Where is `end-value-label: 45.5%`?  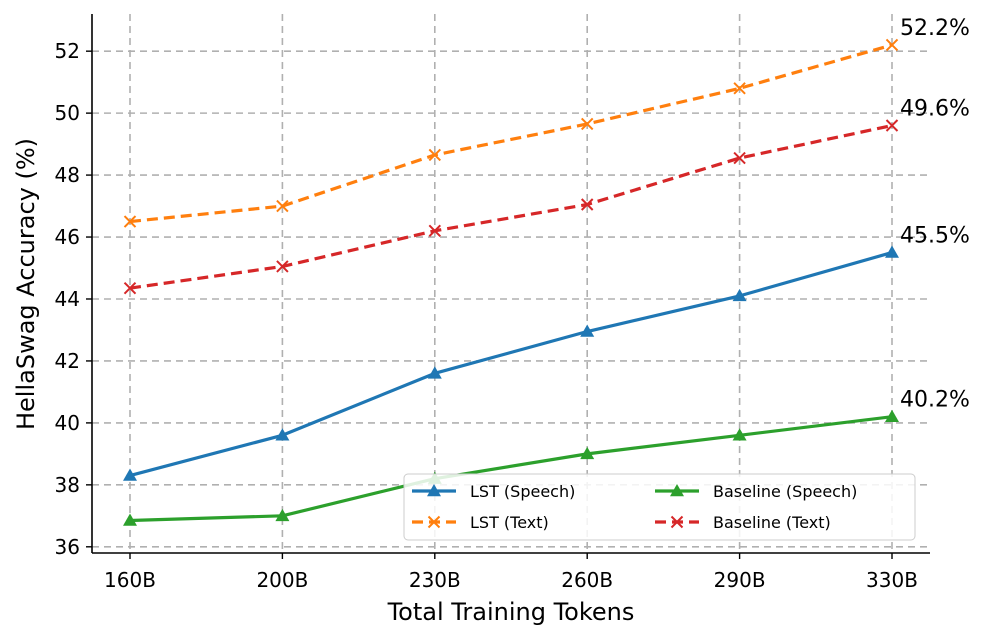
end-value-label: 45.5% is located at coordinates (935, 236).